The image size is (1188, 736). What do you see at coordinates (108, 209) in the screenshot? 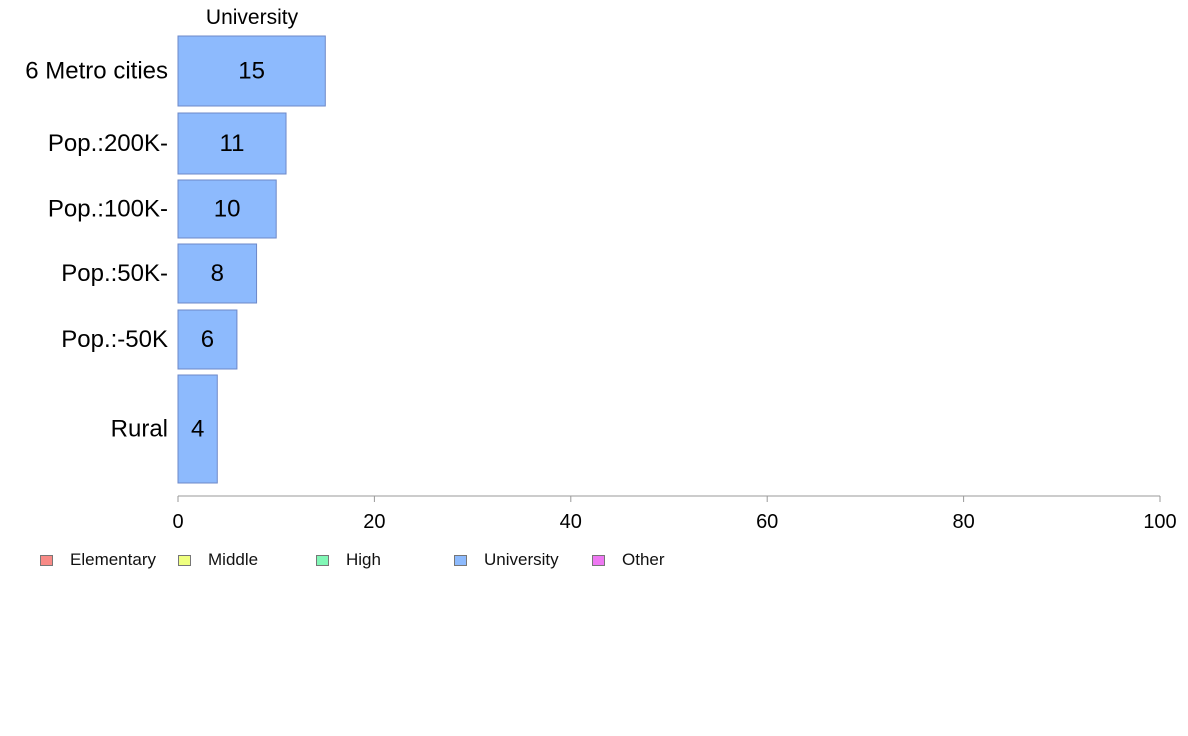
I see `category-label: Pop.:100K-` at bounding box center [108, 209].